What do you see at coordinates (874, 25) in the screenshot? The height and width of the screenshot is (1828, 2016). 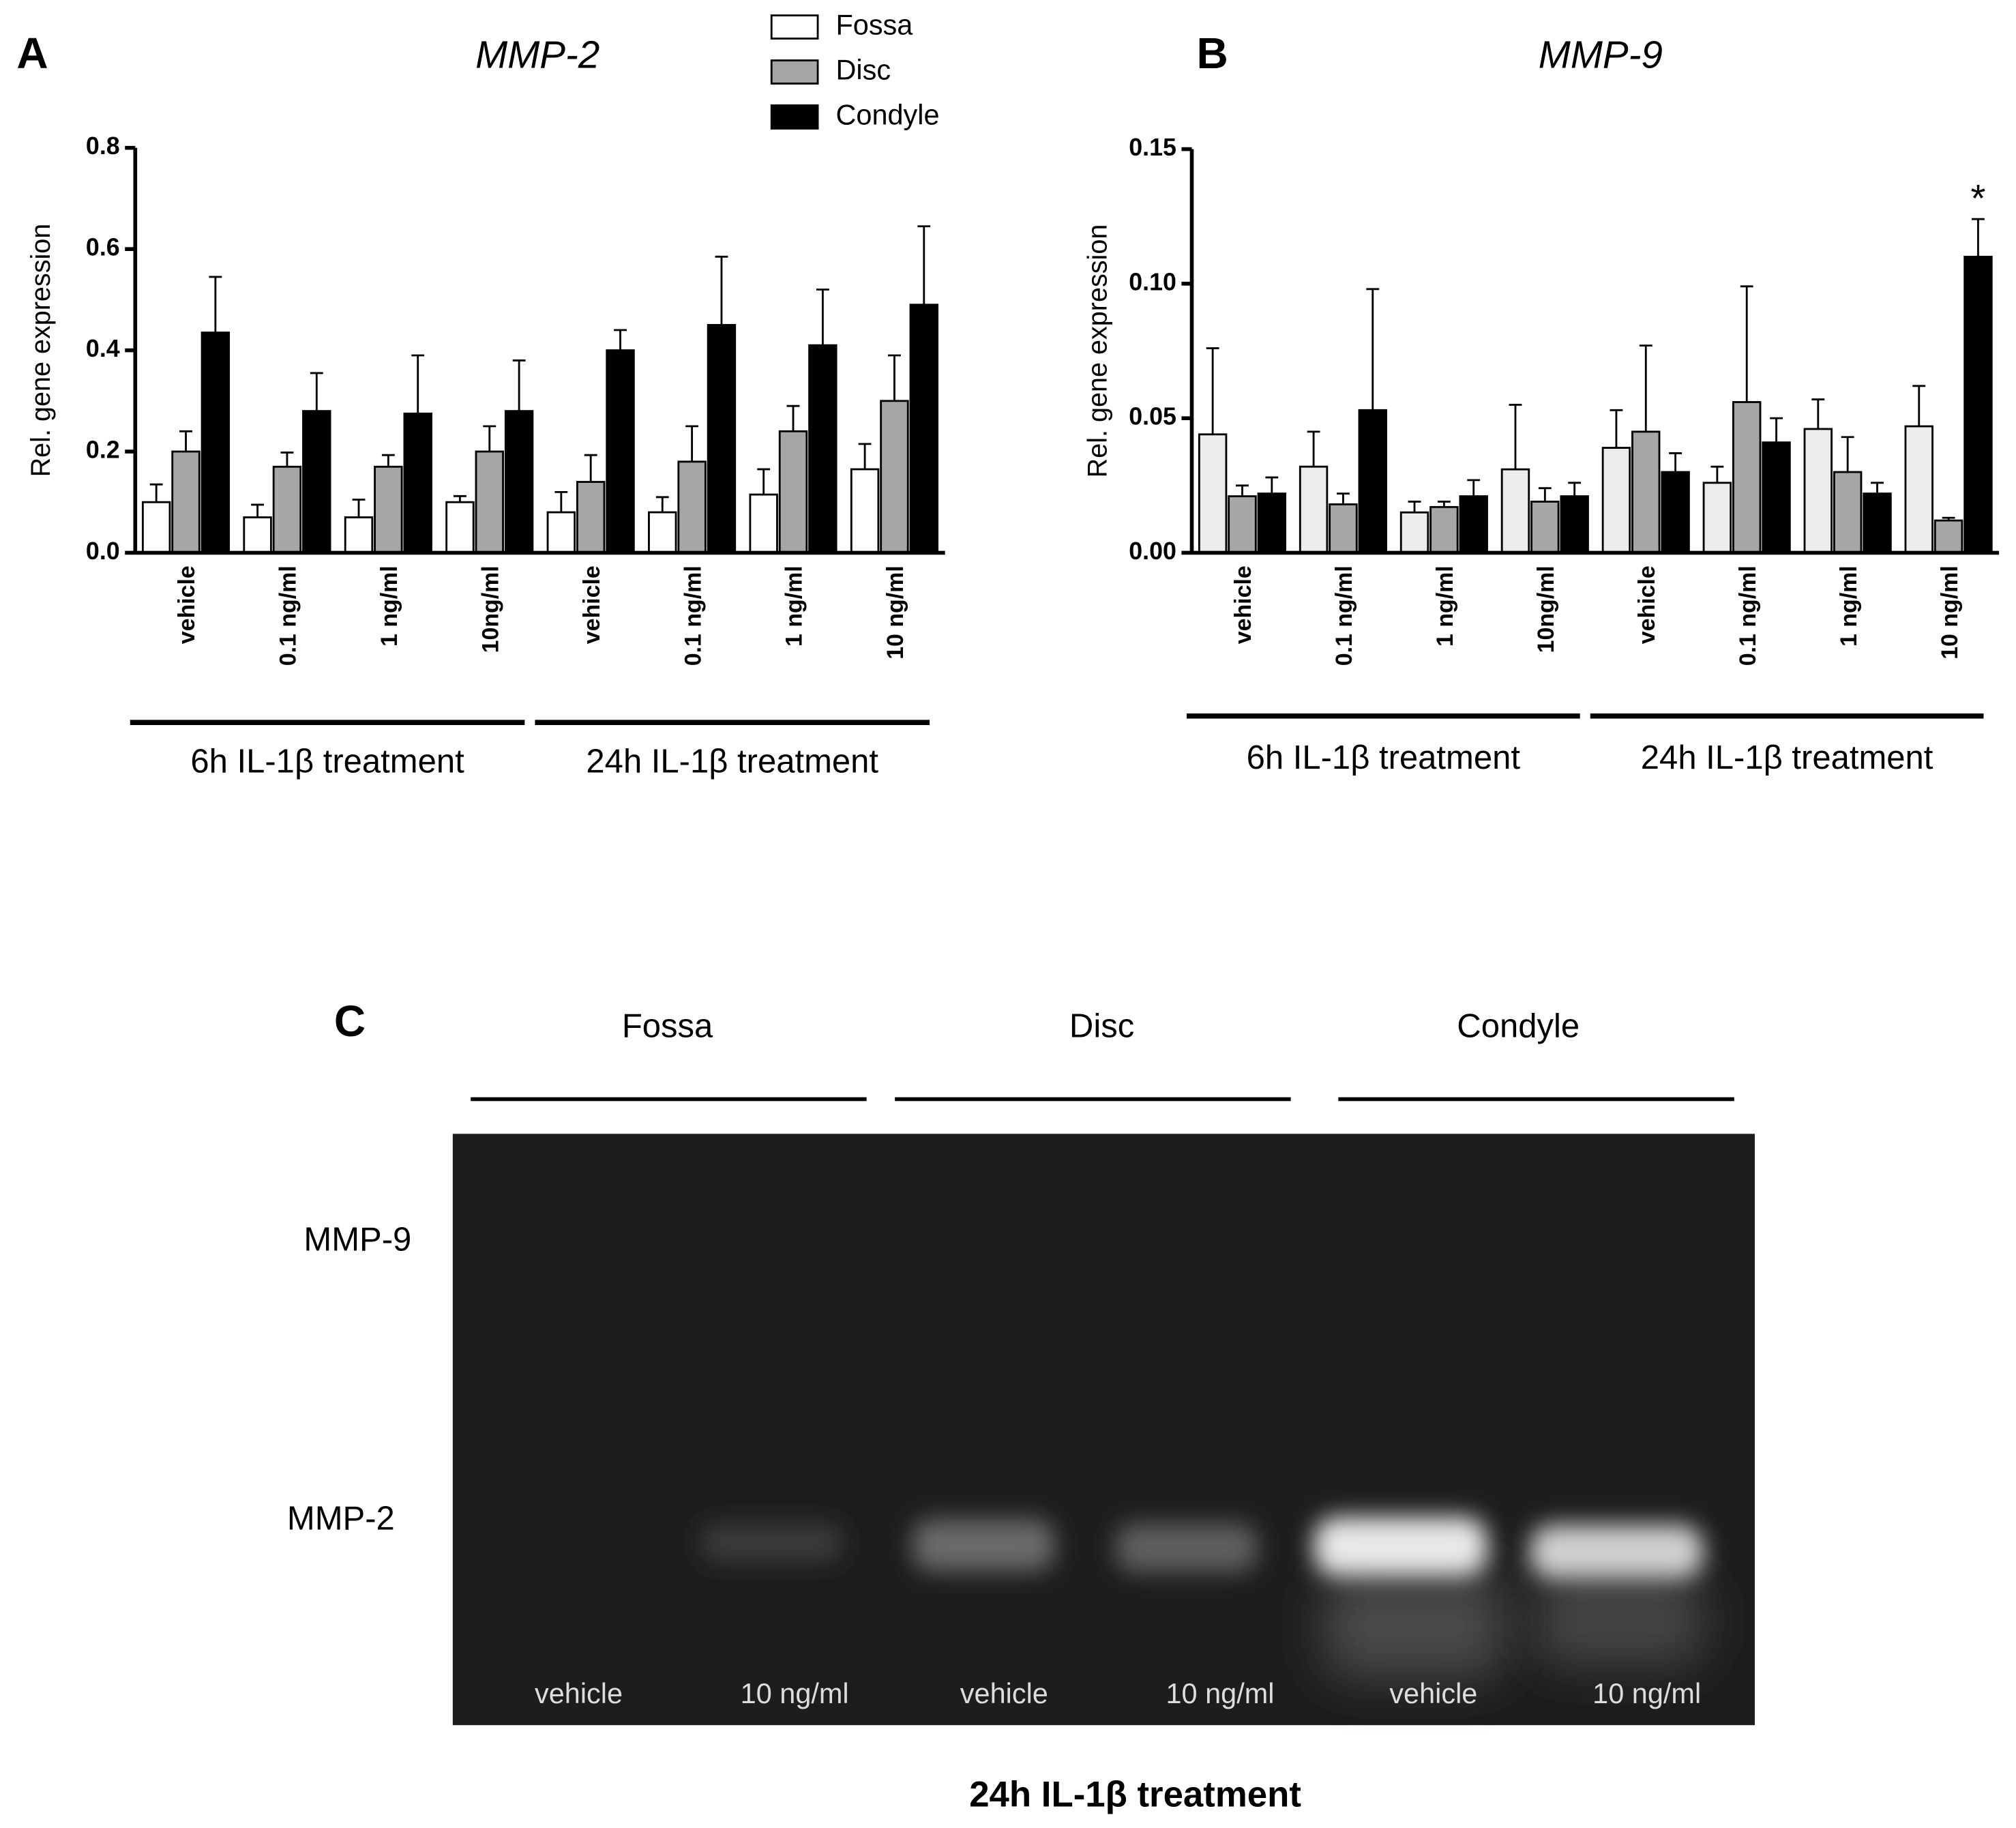 I see `legend-label: Fossa` at bounding box center [874, 25].